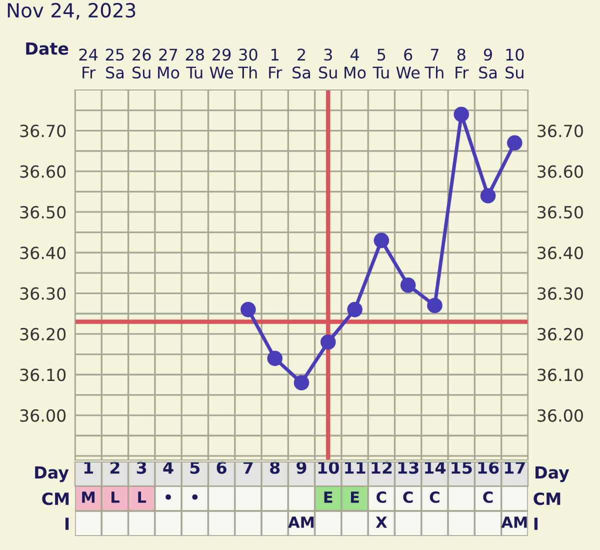 The width and height of the screenshot is (600, 550). What do you see at coordinates (248, 63) in the screenshot?
I see `x-tick-label: 30 Th` at bounding box center [248, 63].